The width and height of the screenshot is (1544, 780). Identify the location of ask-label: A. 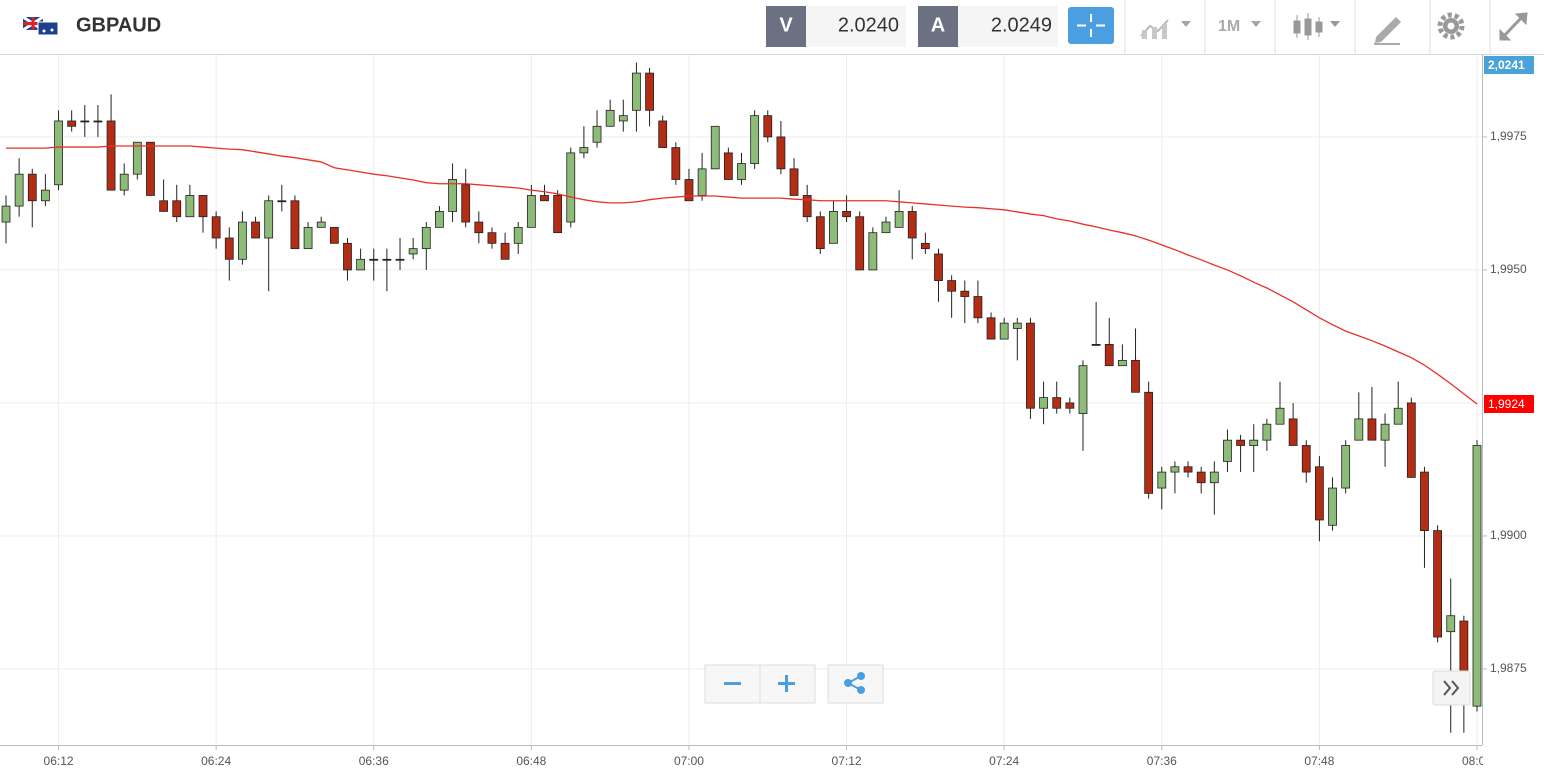
(938, 25).